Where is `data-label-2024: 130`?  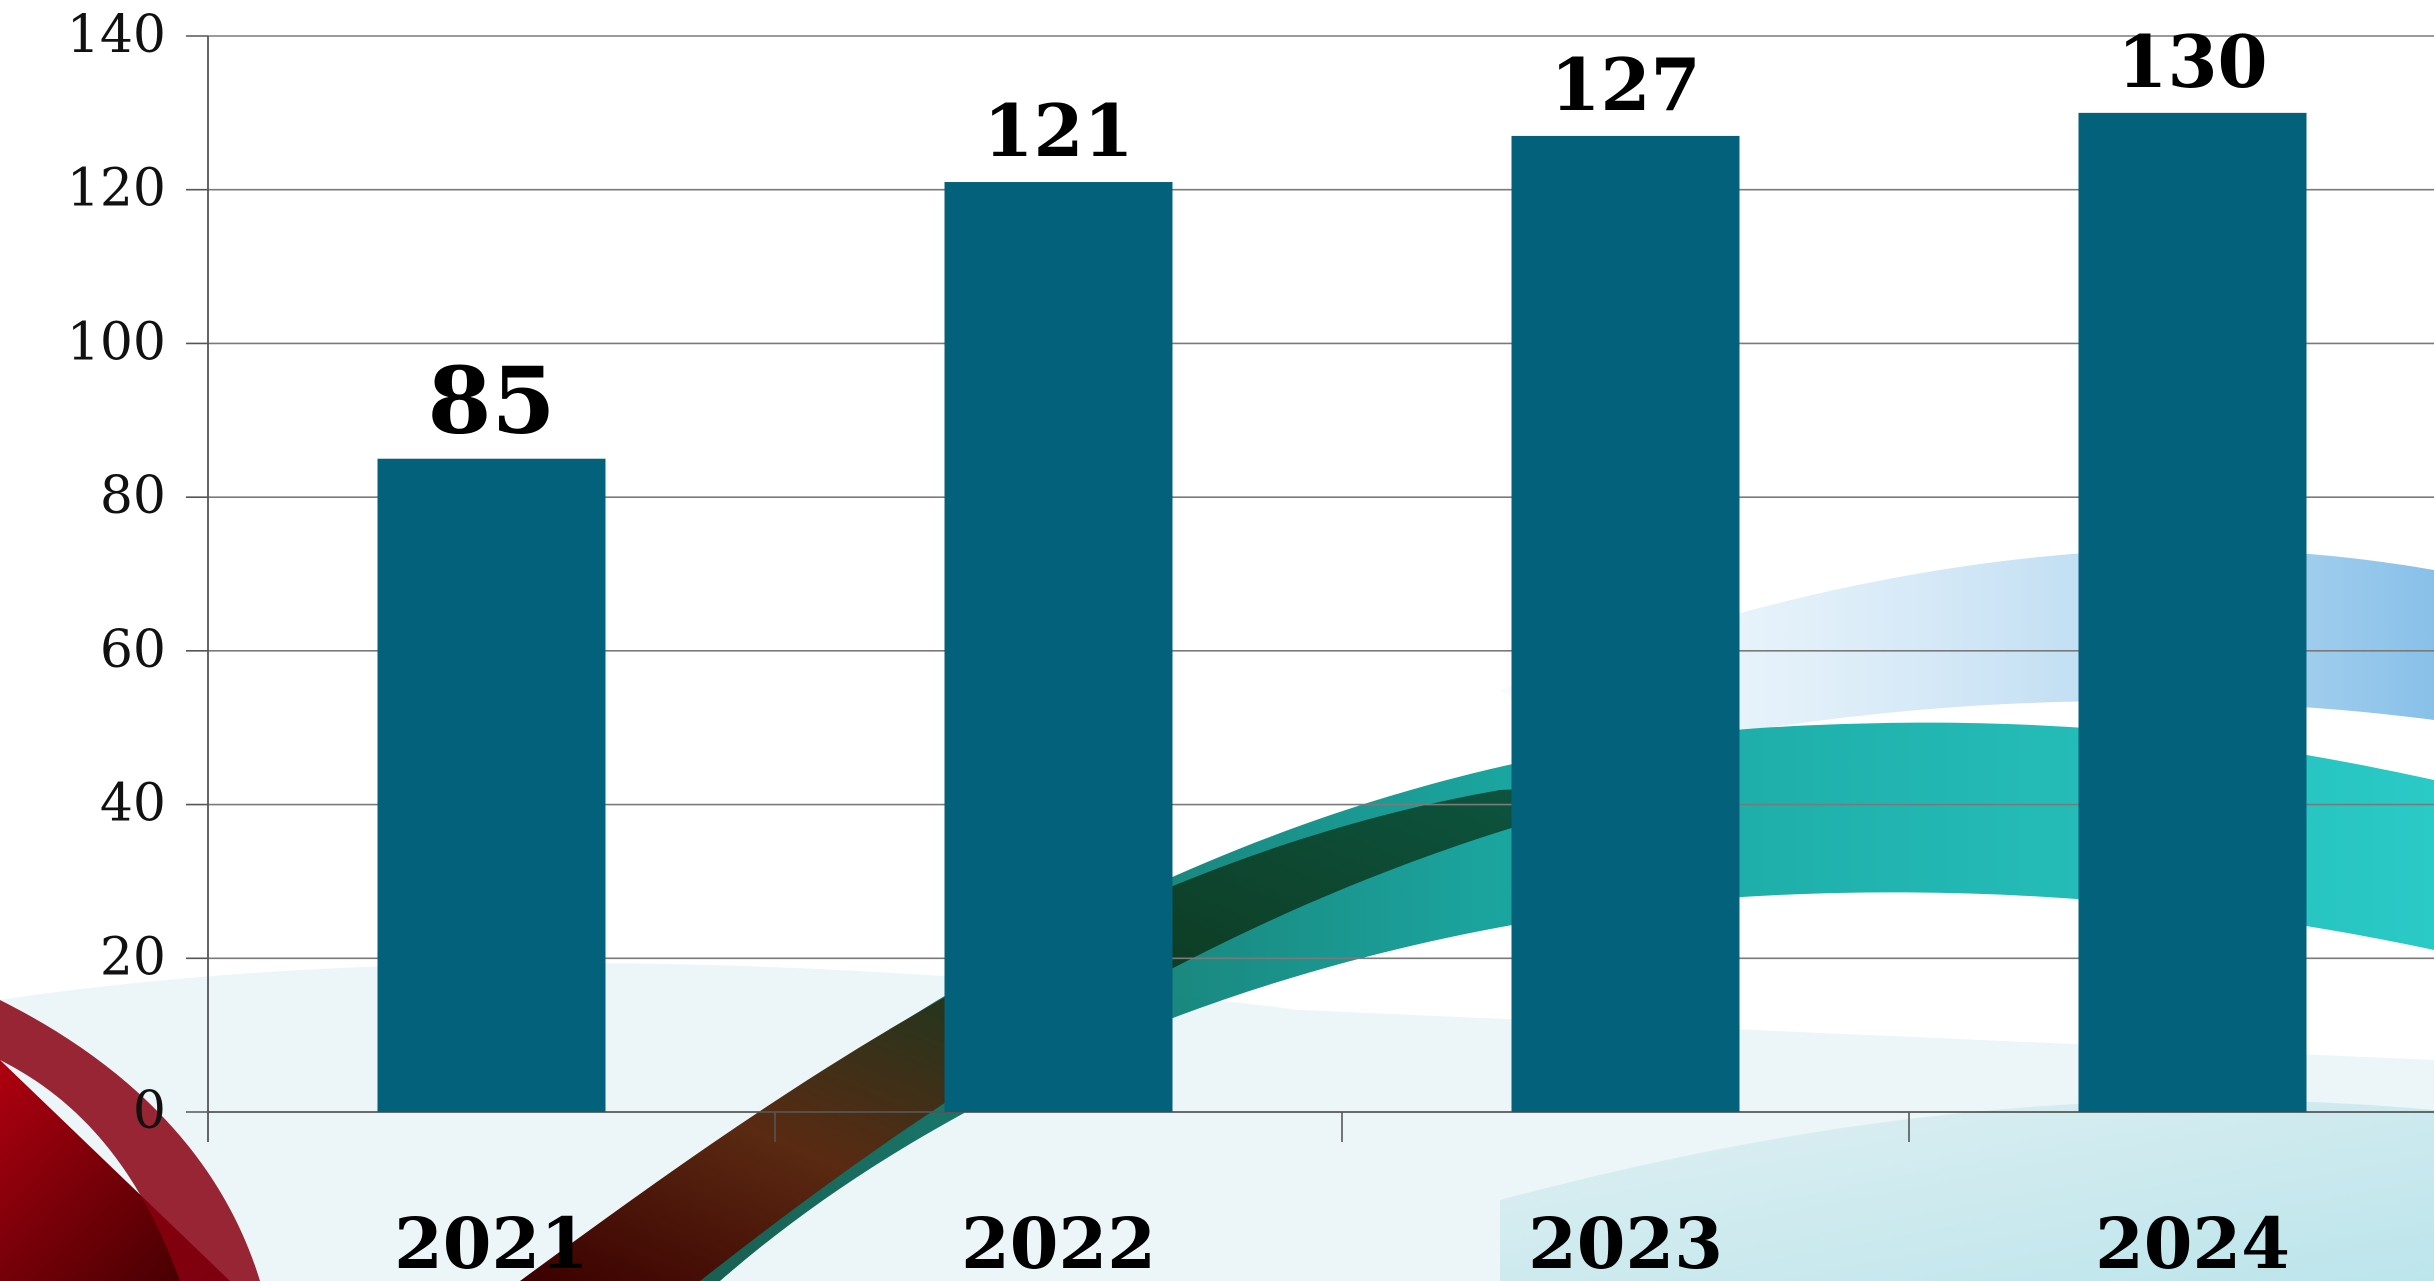 data-label-2024: 130 is located at coordinates (2192, 61).